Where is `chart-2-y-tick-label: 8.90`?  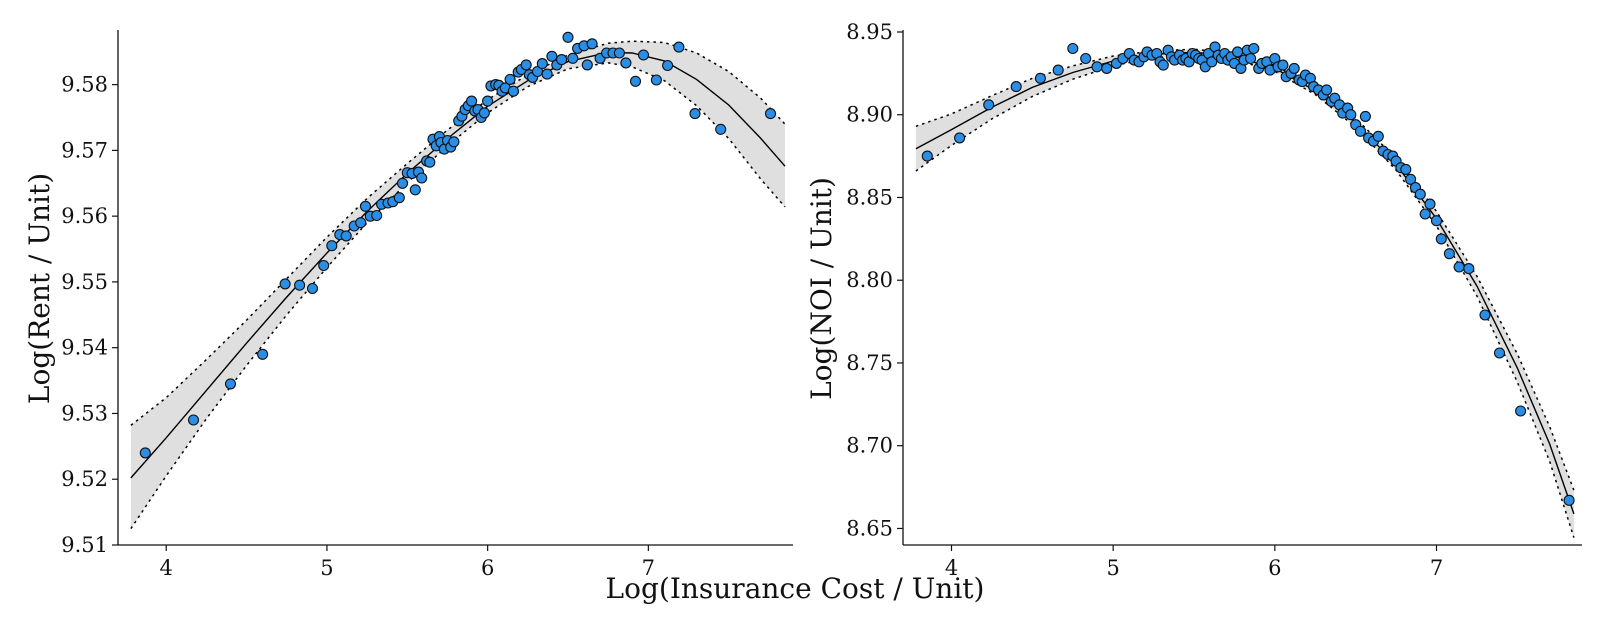 chart-2-y-tick-label: 8.90 is located at coordinates (869, 115).